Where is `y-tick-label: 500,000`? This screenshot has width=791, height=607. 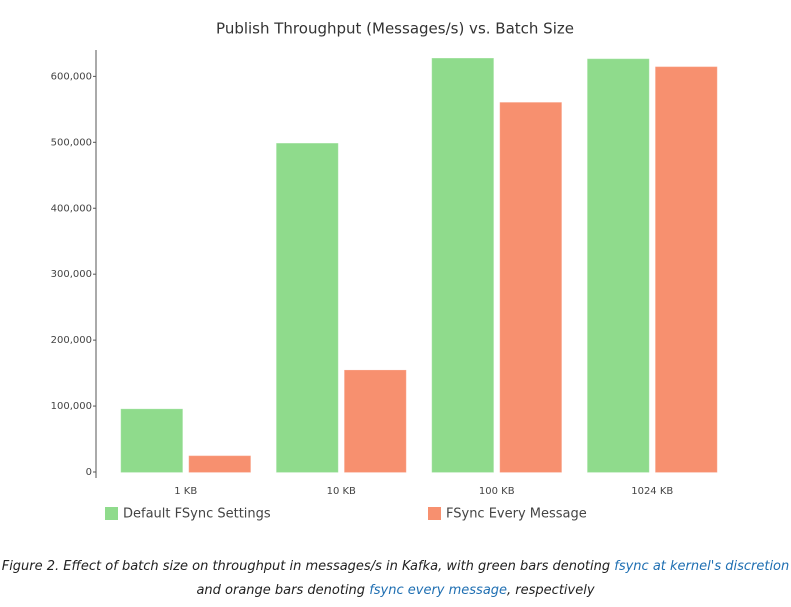 y-tick-label: 500,000 is located at coordinates (71, 142).